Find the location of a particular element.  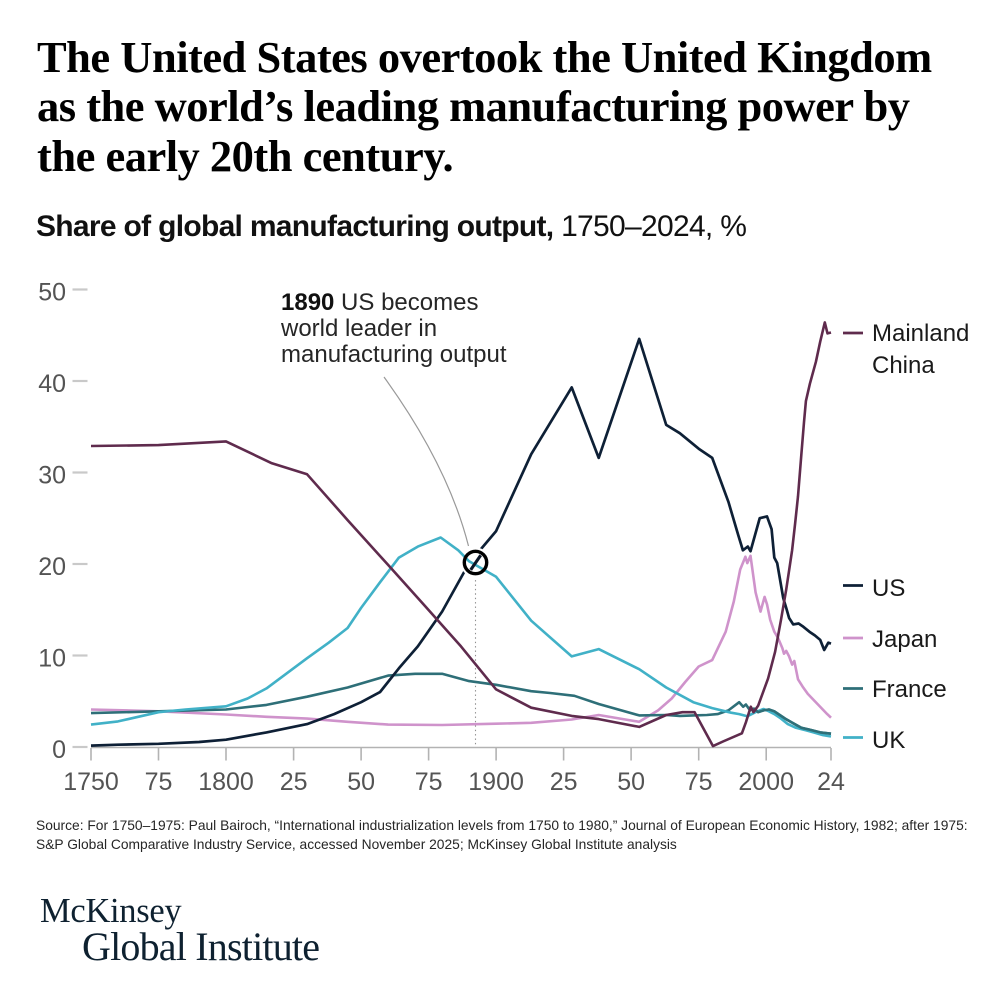

svg-text: 20 is located at coordinates (52, 567).